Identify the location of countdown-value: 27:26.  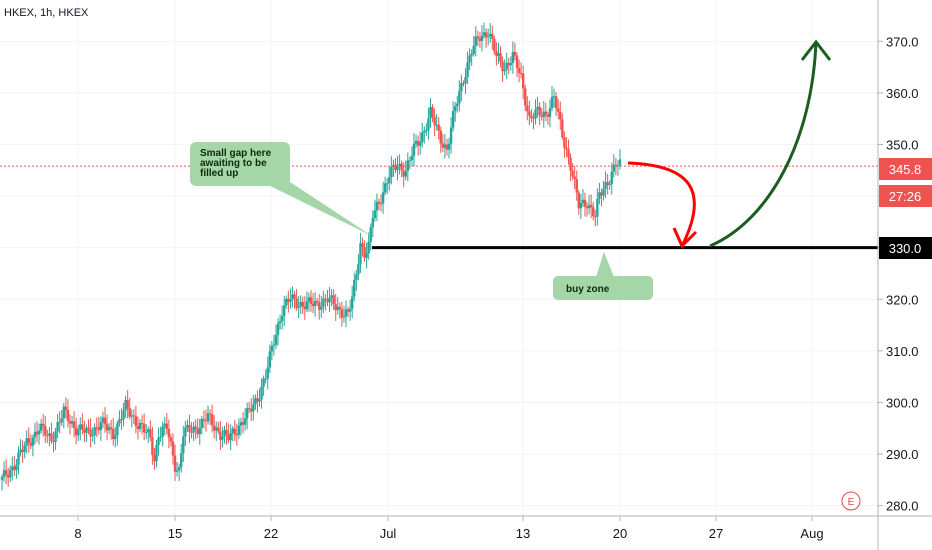
(905, 196).